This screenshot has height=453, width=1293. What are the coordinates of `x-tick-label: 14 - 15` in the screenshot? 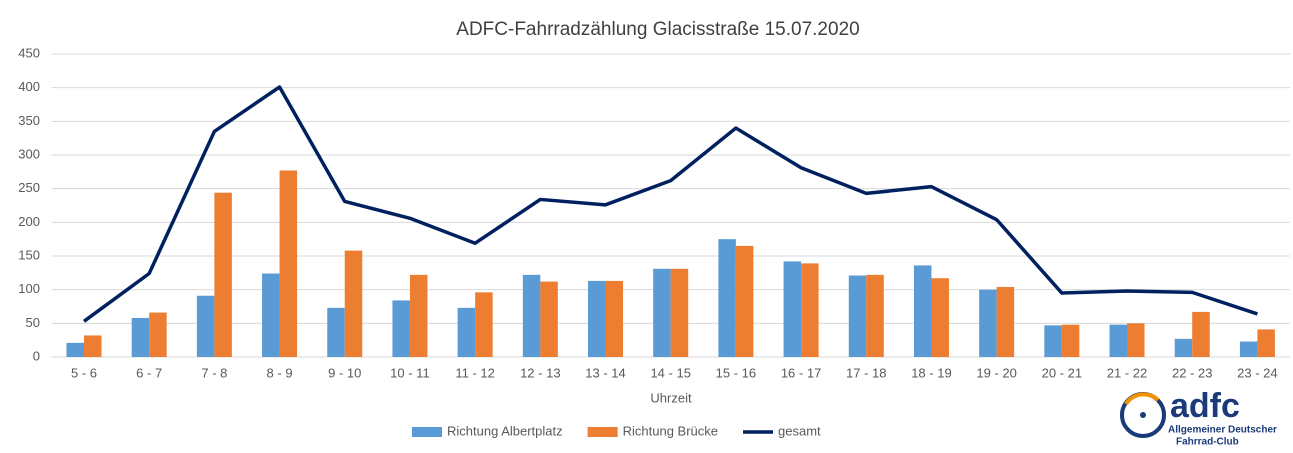 It's located at (670, 372).